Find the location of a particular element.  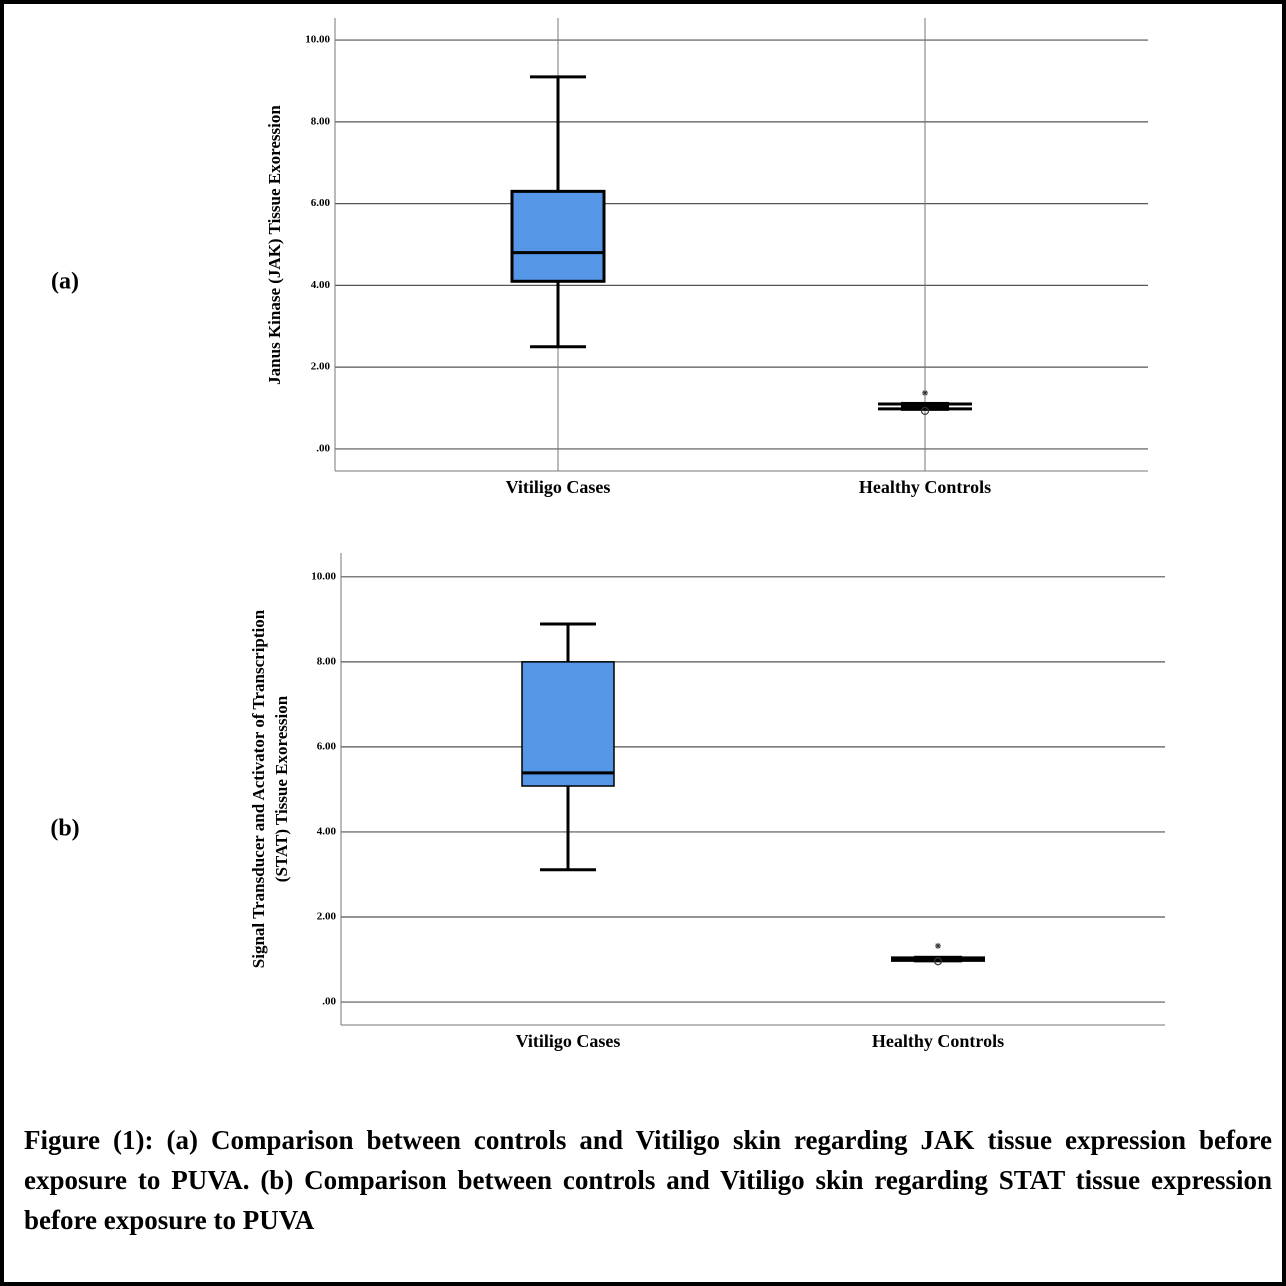

y-axis-label: (STAT) Tissue Exoression is located at coordinates (281, 788).